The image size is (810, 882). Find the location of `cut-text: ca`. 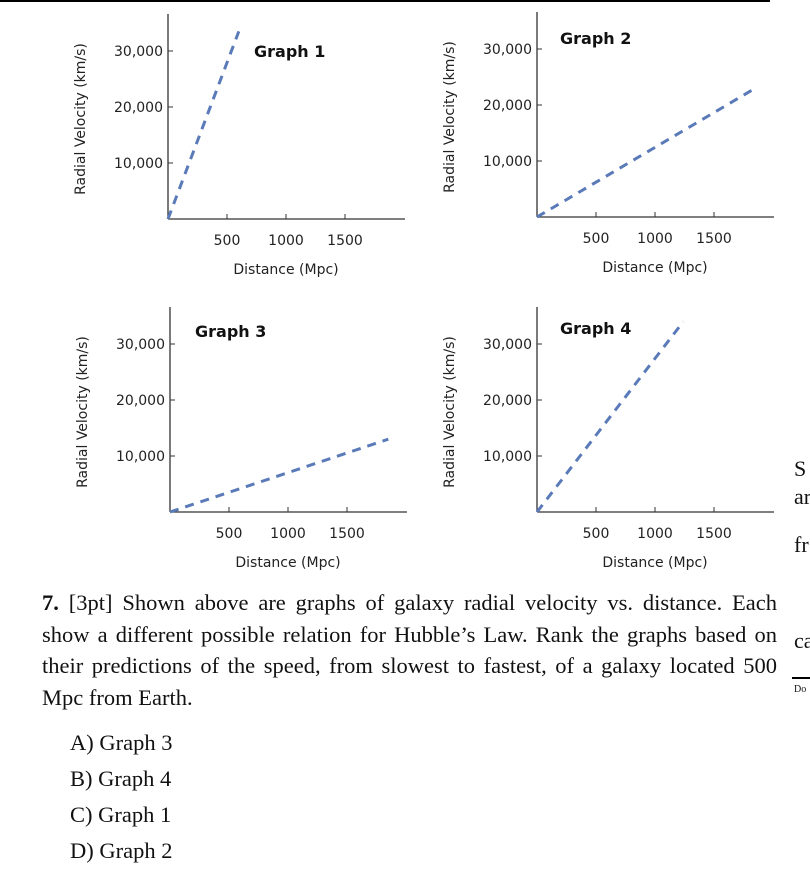

cut-text: ca is located at coordinates (802, 640).